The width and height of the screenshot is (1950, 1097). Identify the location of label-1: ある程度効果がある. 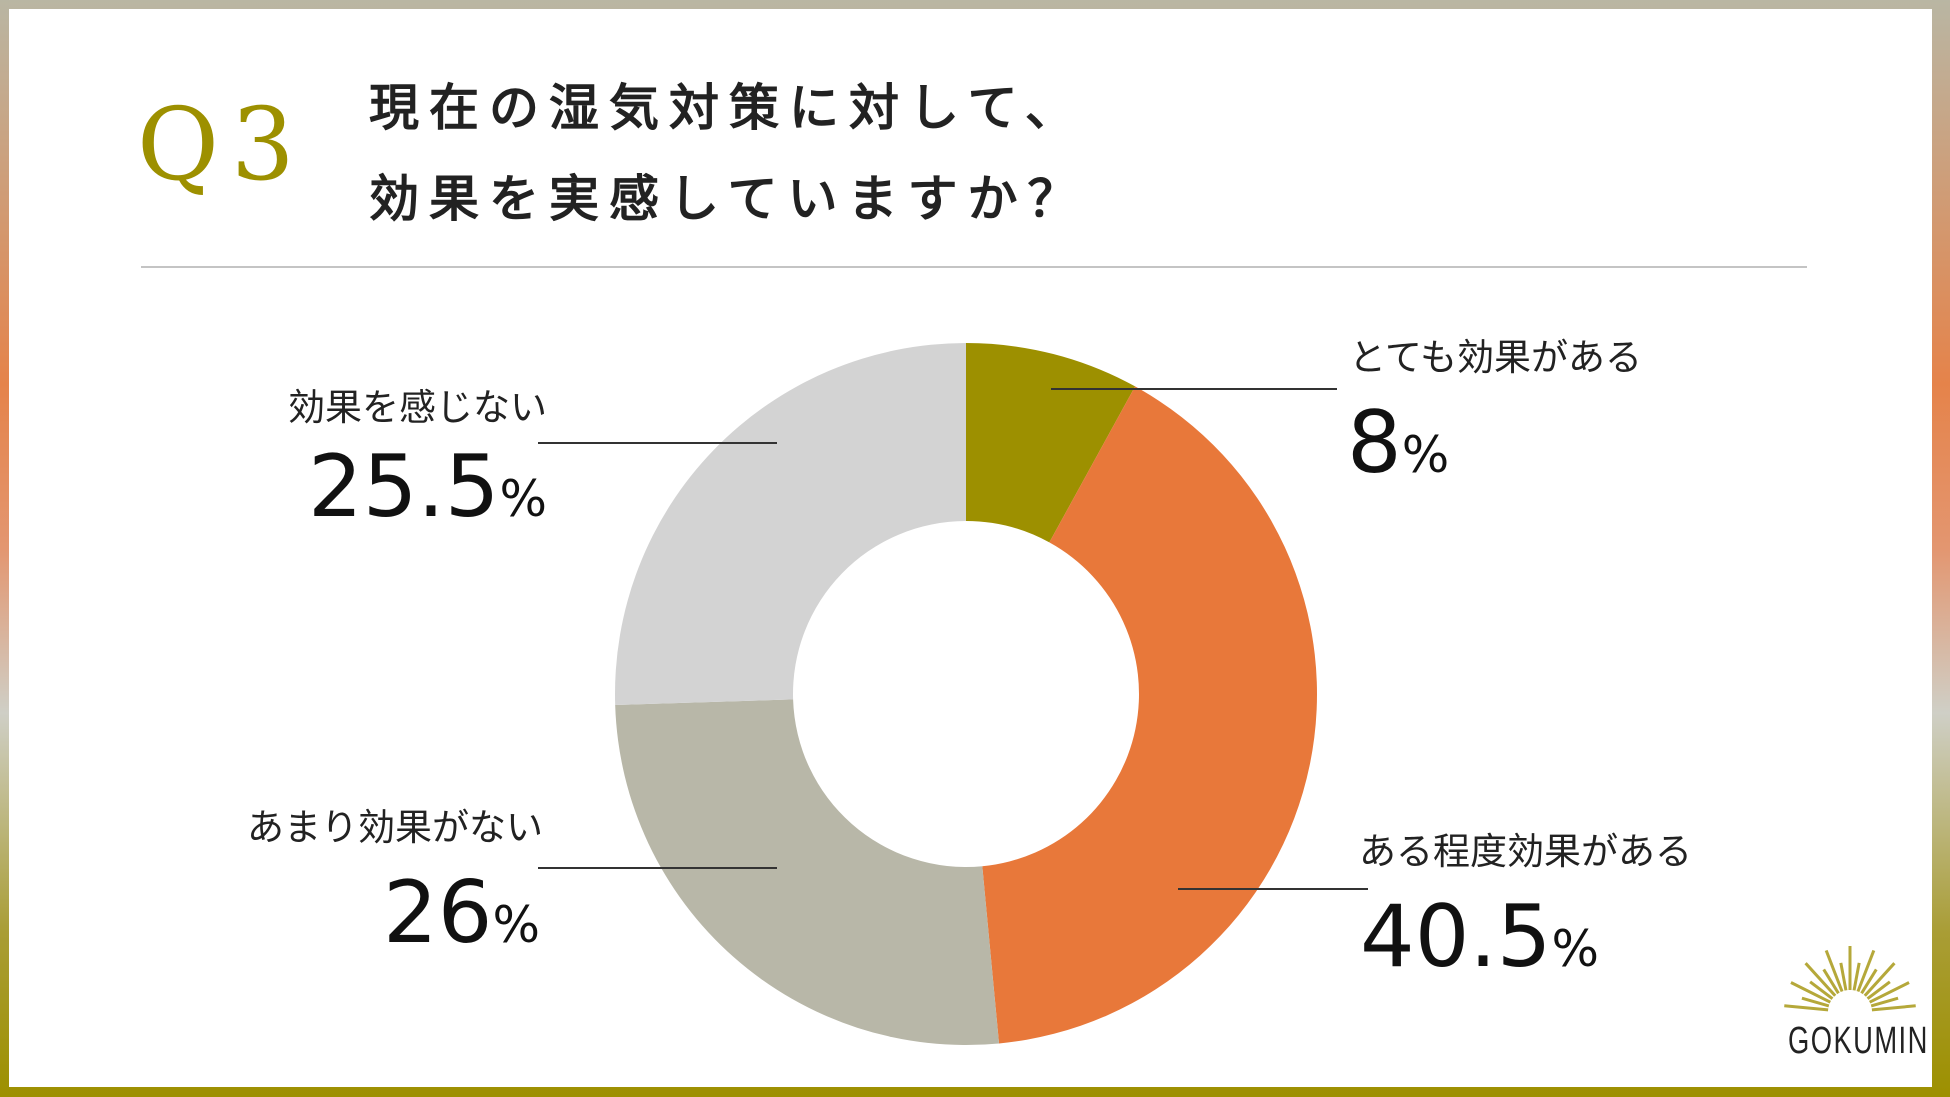
(1525, 851).